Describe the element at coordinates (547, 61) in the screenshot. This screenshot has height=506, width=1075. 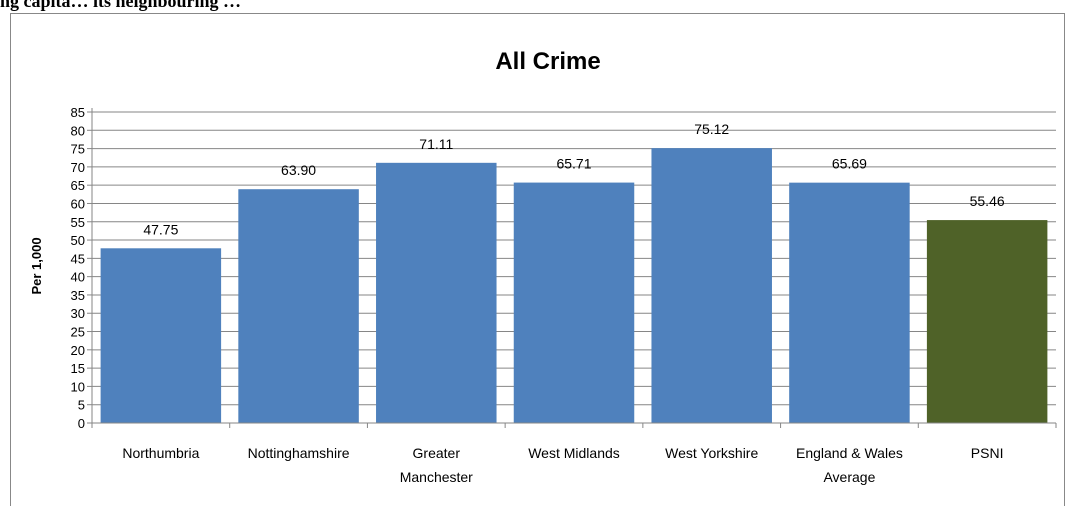
I see `chart-title: All Crime` at that location.